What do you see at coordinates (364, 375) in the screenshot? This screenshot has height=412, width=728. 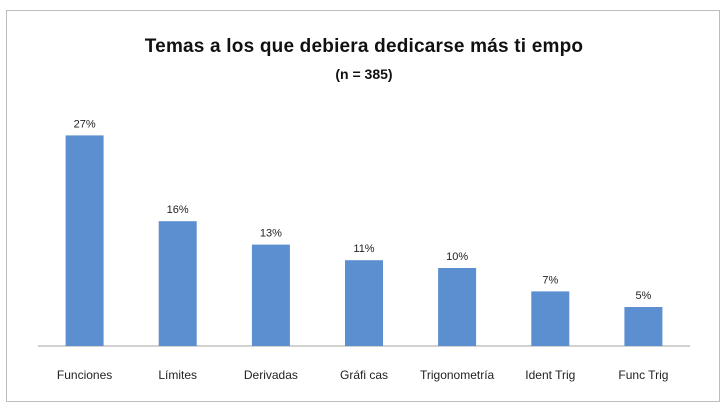 I see `x-tick-label-4: Gráfi cas` at bounding box center [364, 375].